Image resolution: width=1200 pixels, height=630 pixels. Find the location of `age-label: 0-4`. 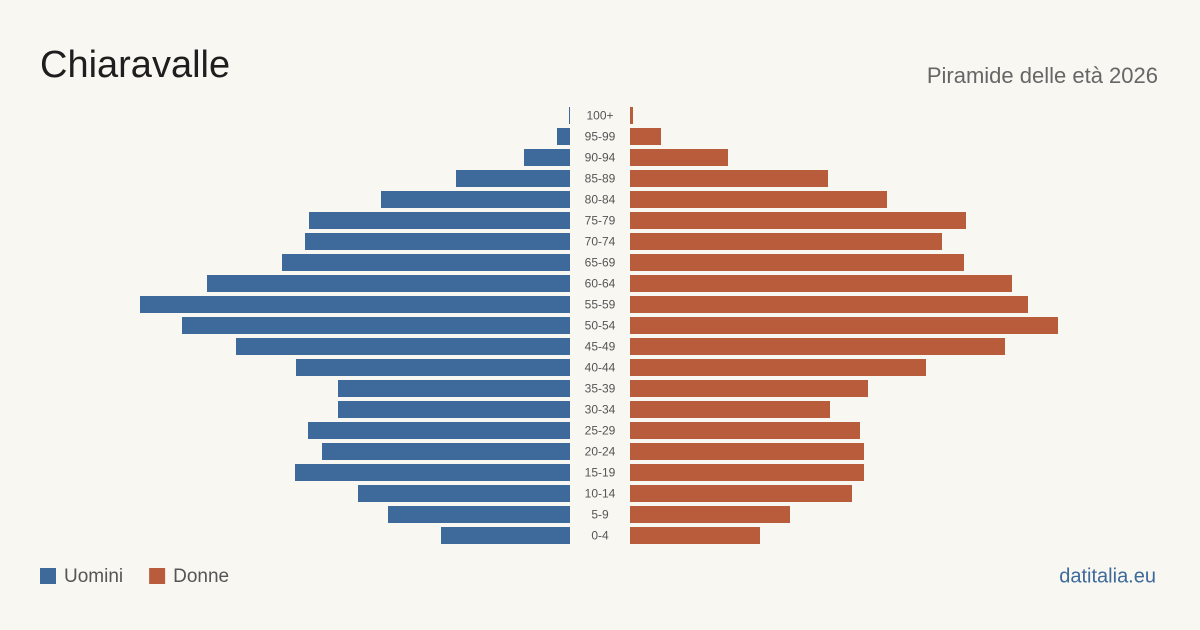

age-label: 0-4 is located at coordinates (600, 536).